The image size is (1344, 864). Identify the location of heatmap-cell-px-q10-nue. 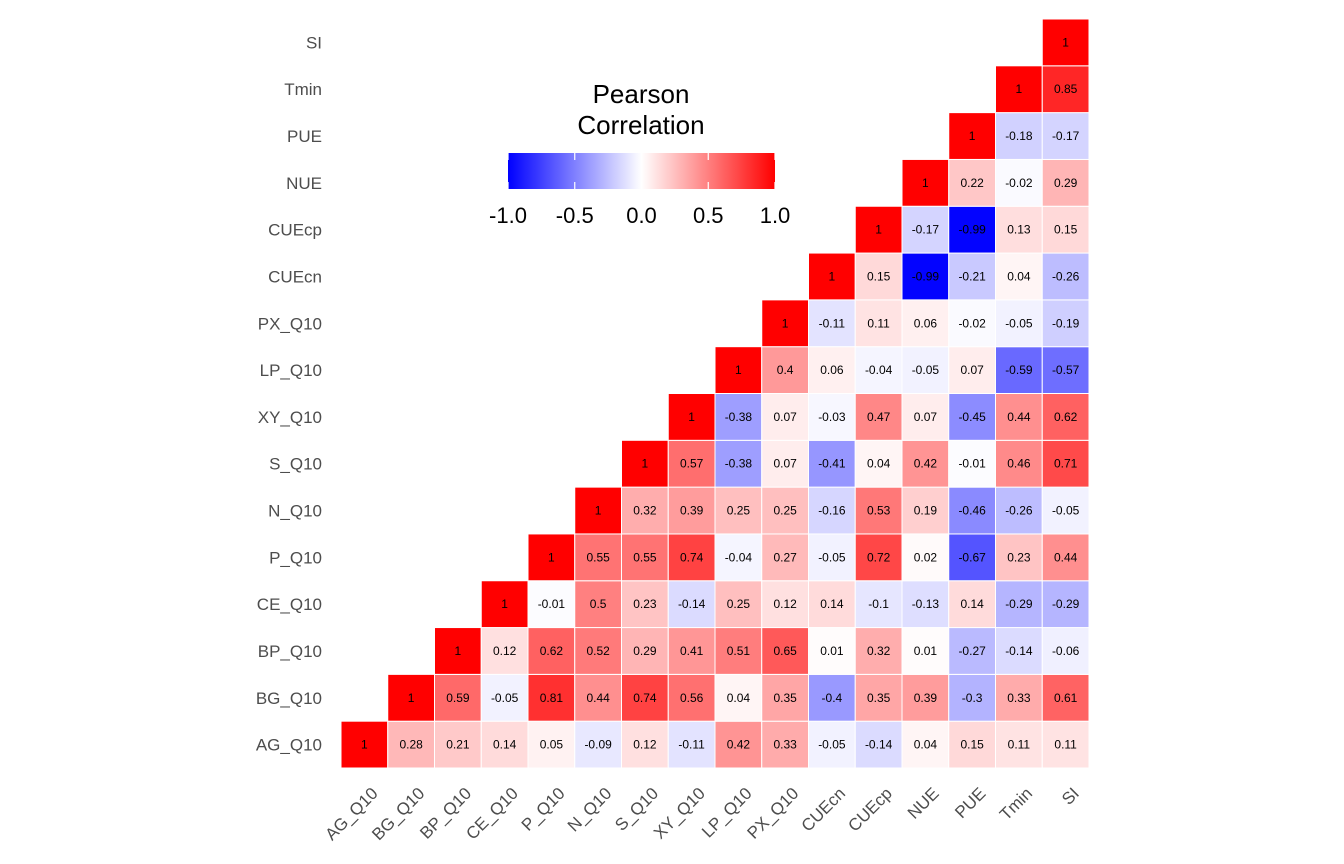
(925, 323).